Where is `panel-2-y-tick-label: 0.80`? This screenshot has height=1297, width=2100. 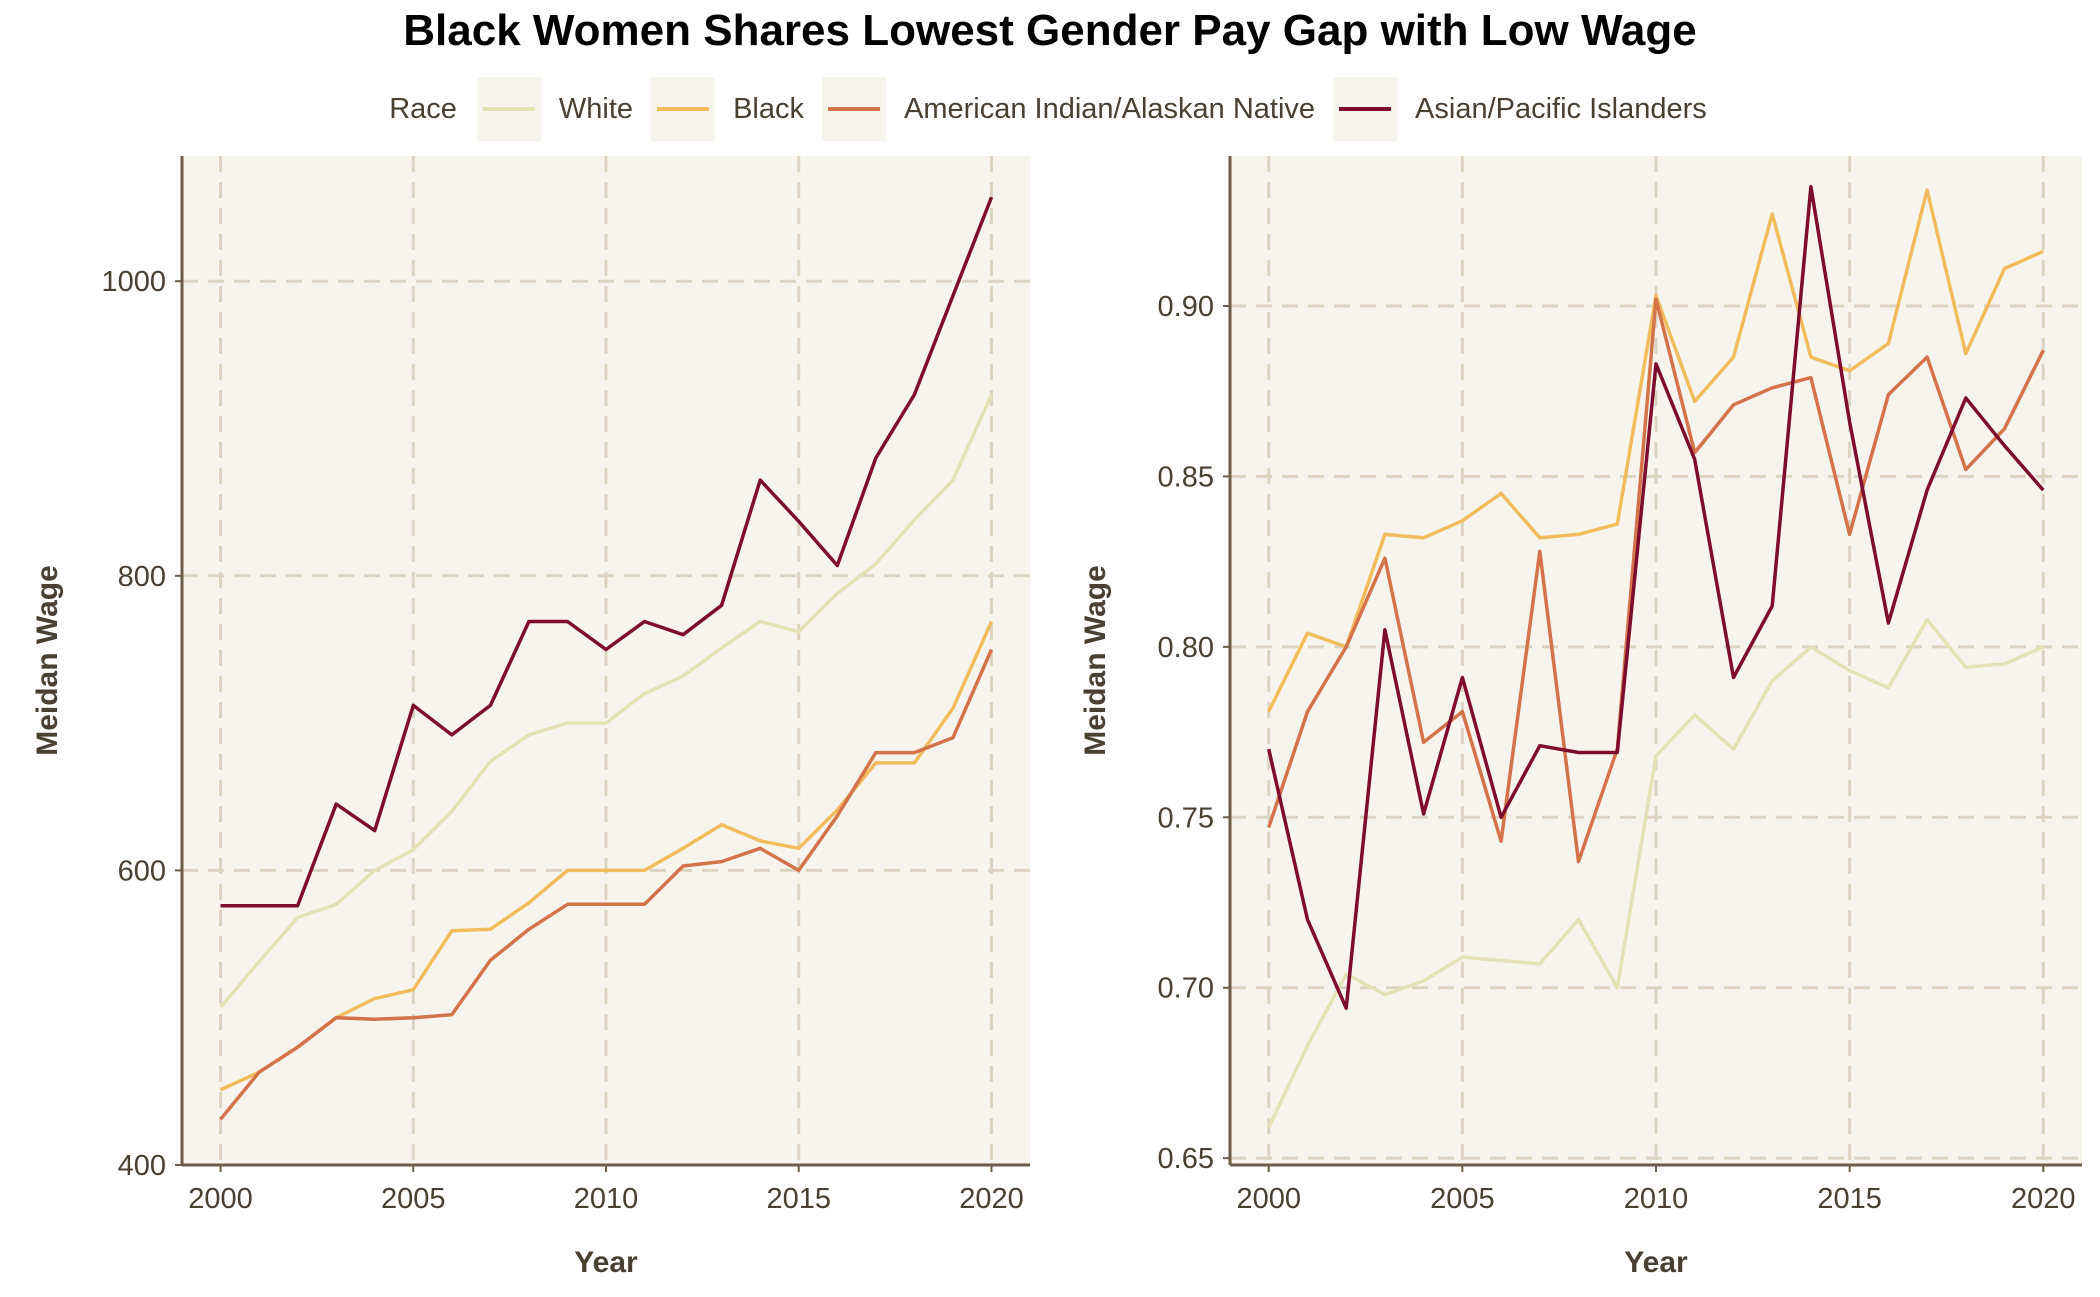
panel-2-y-tick-label: 0.80 is located at coordinates (1186, 648).